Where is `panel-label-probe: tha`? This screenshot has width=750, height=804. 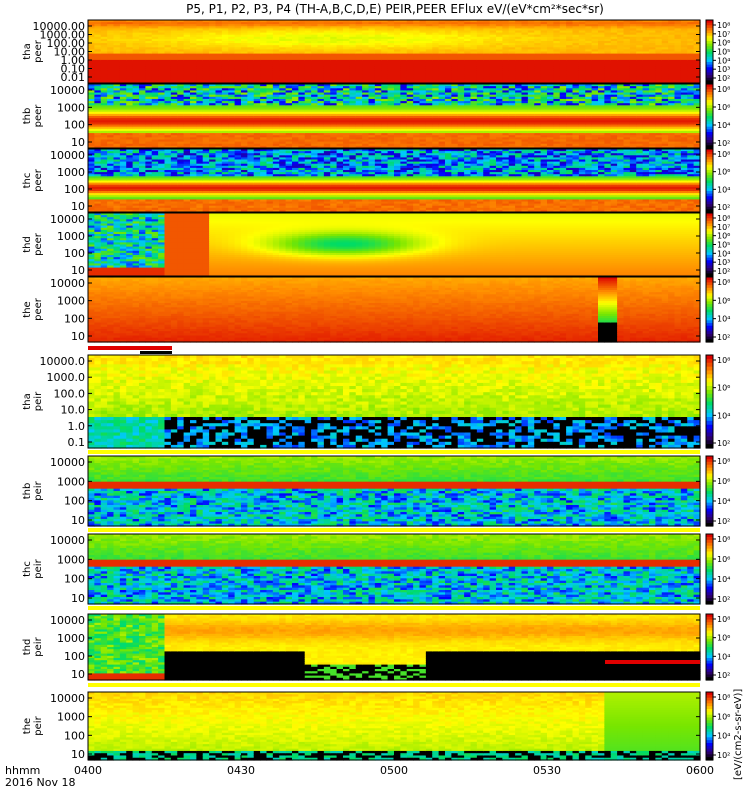
panel-label-probe: tha is located at coordinates (27, 51).